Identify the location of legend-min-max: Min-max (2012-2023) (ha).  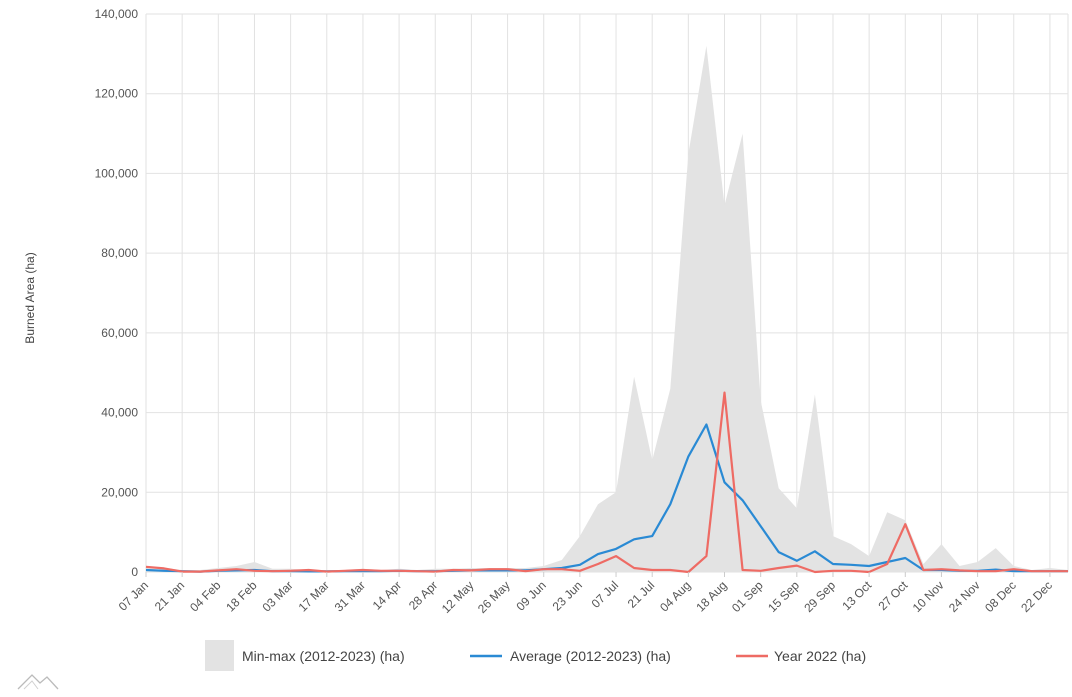
(305, 655).